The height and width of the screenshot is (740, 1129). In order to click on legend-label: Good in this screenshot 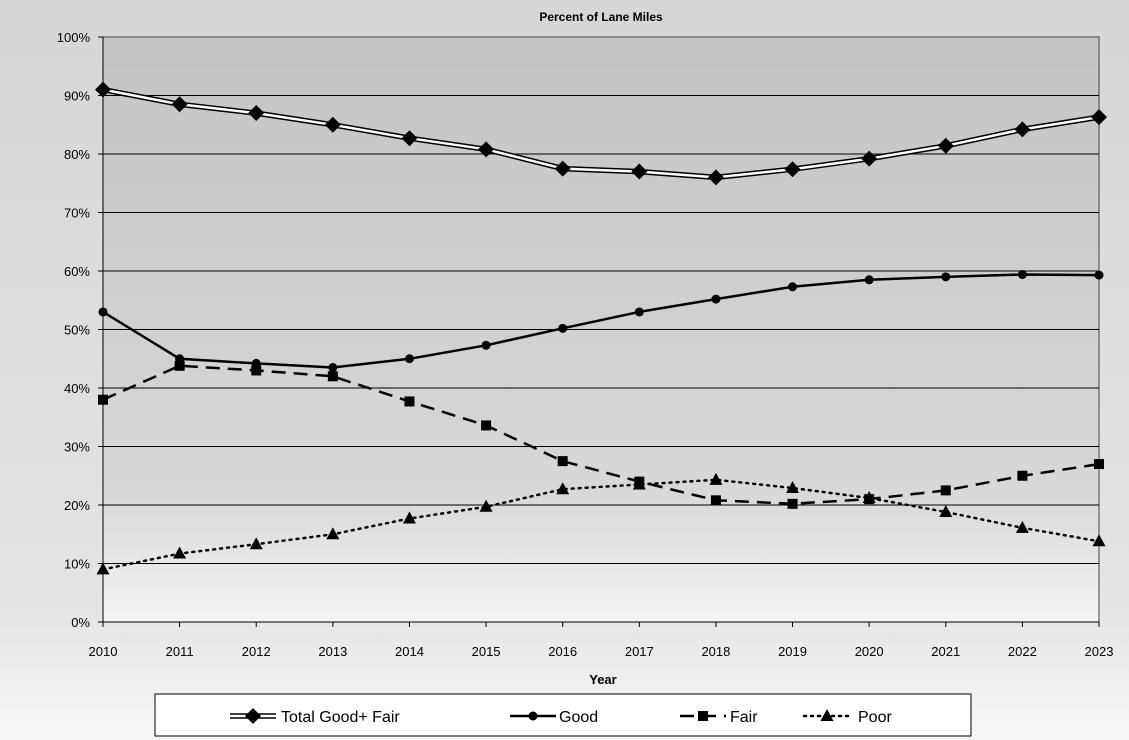, I will do `click(578, 717)`.